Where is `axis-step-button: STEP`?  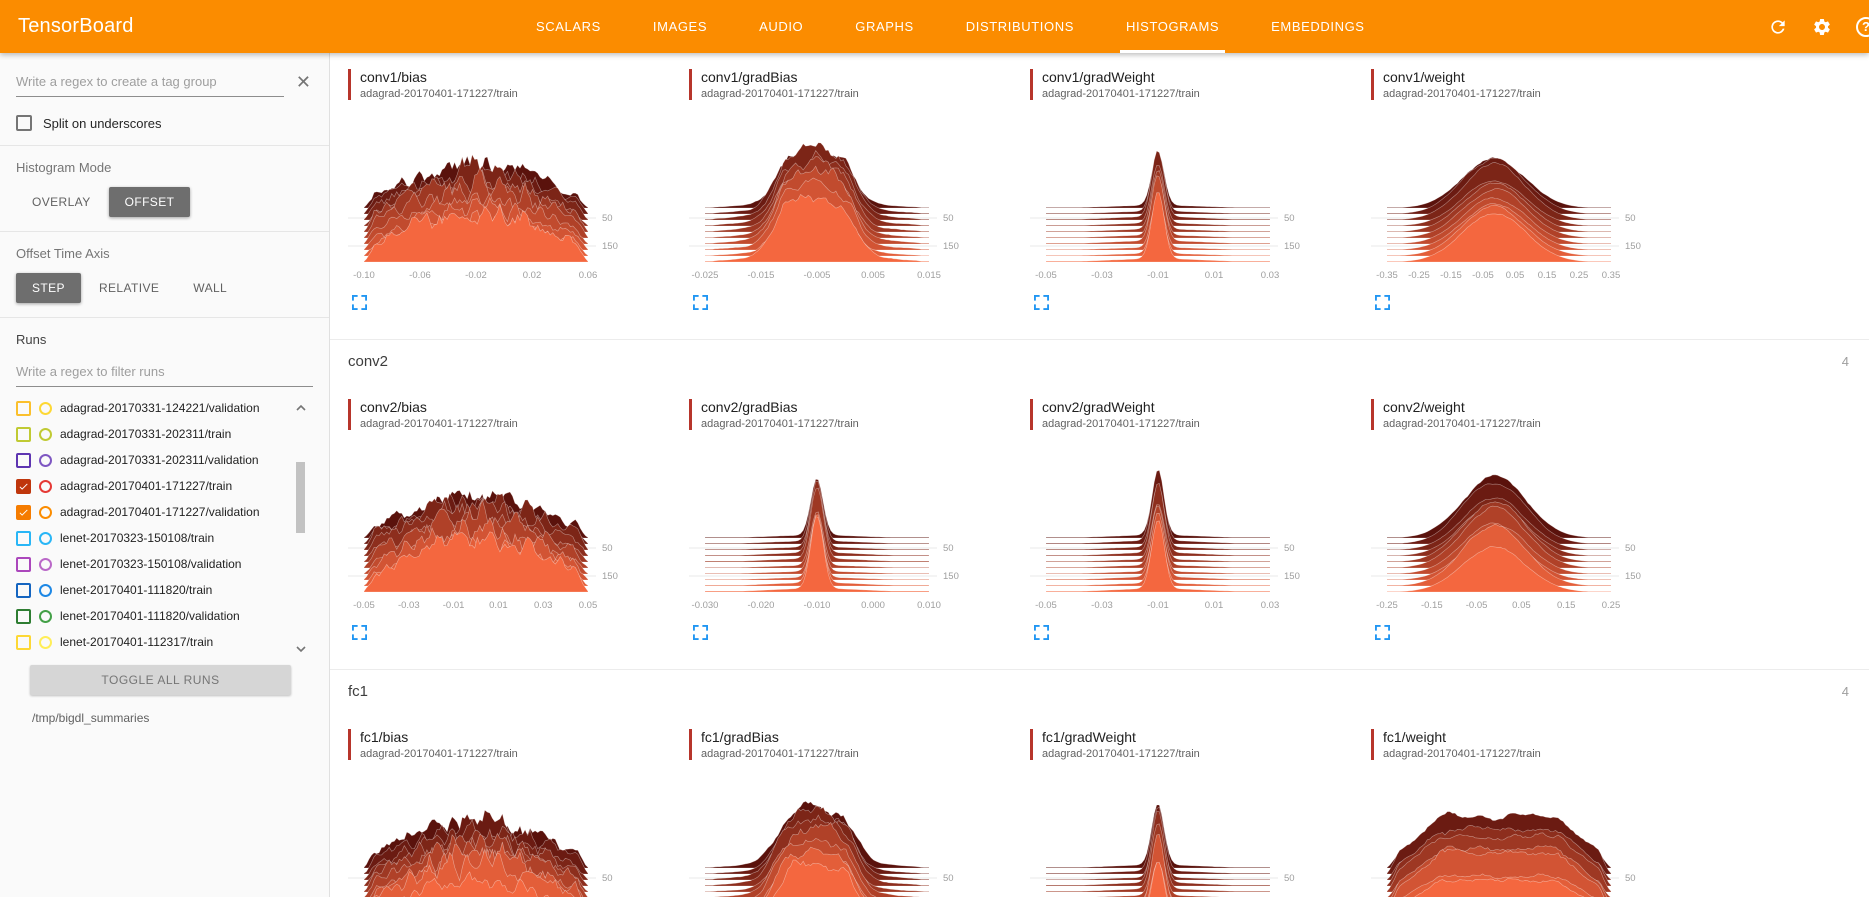 axis-step-button: STEP is located at coordinates (48, 288).